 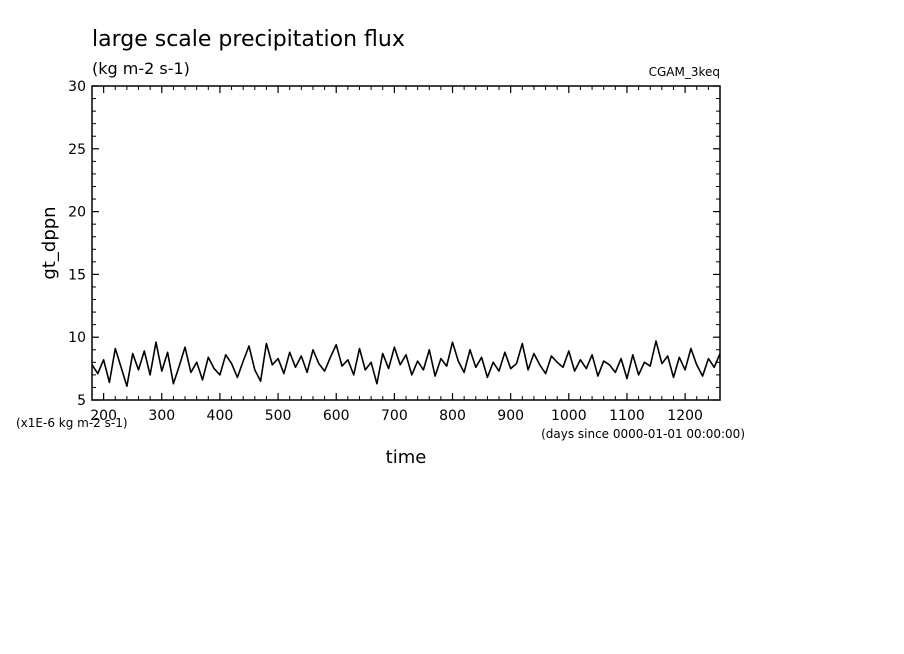 What do you see at coordinates (406, 364) in the screenshot?
I see `series-line` at bounding box center [406, 364].